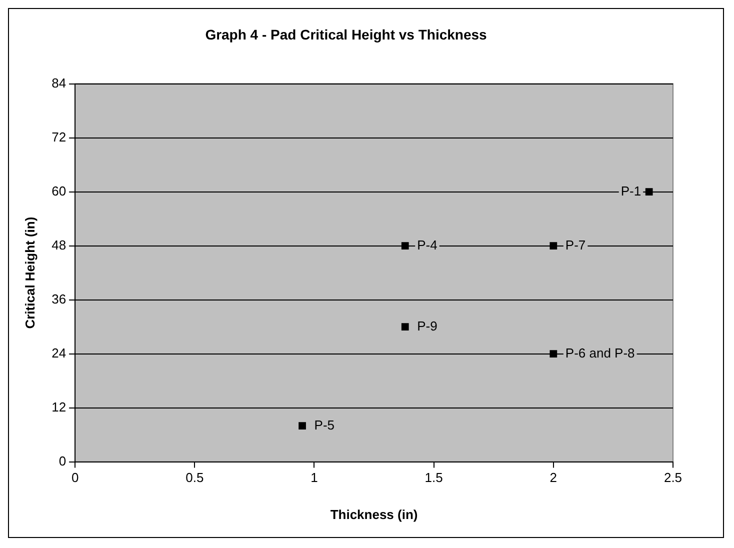  I want to click on y-tick-label: 84, so click(59, 82).